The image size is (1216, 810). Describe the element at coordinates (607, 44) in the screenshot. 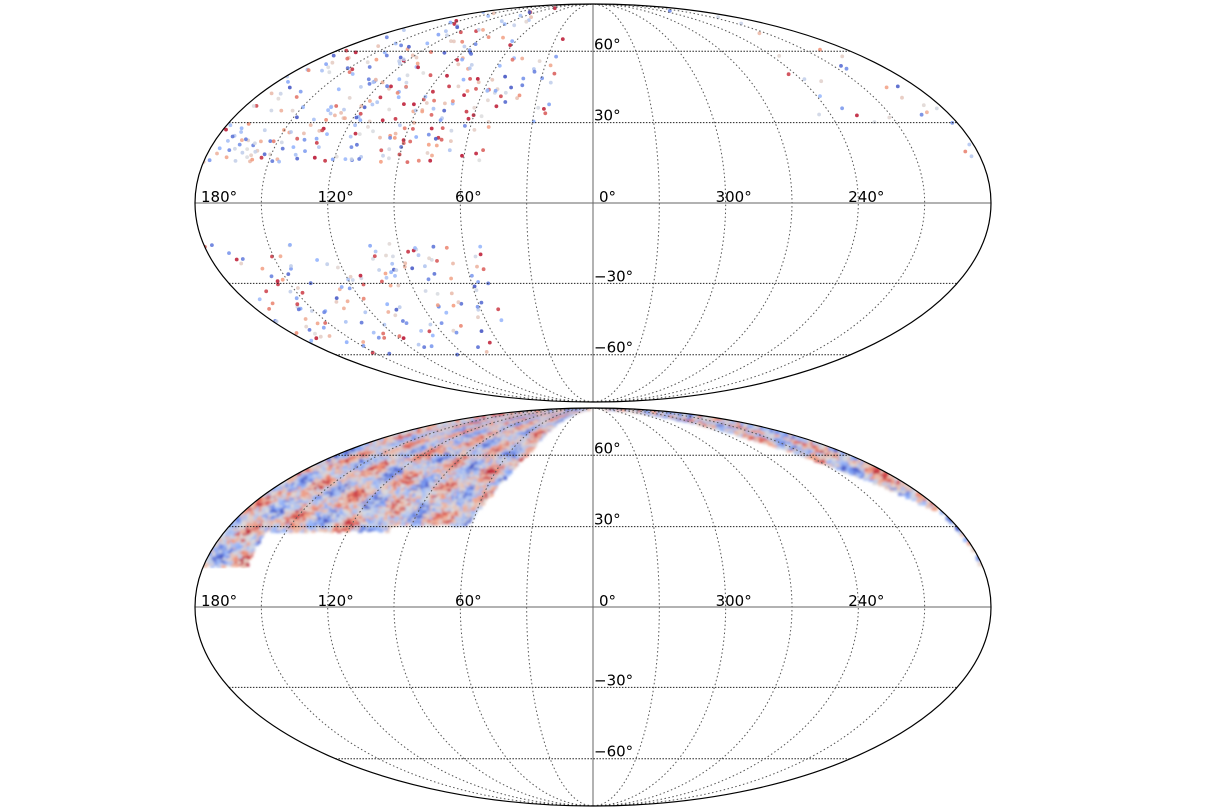

I see `latitude-tick-label: 60°` at that location.